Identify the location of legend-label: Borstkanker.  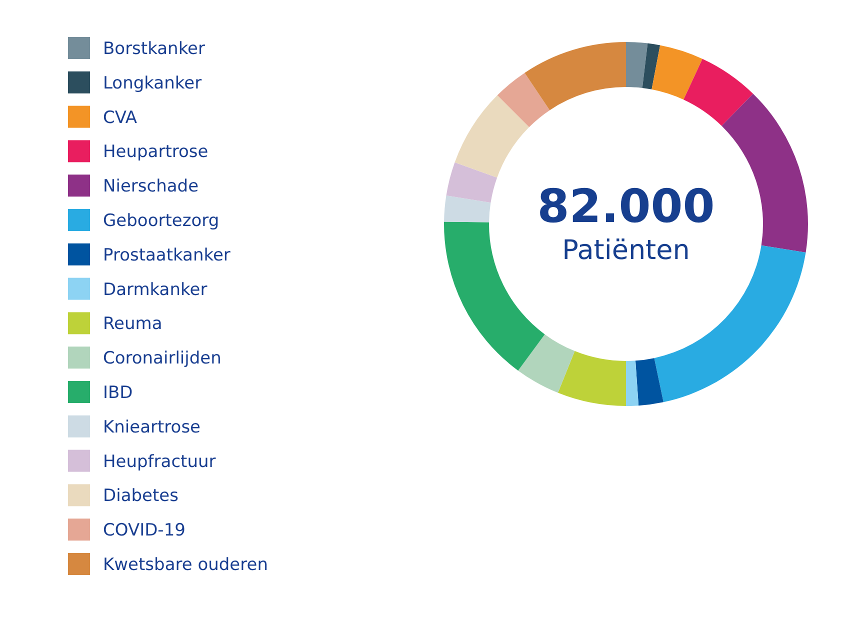
(154, 49).